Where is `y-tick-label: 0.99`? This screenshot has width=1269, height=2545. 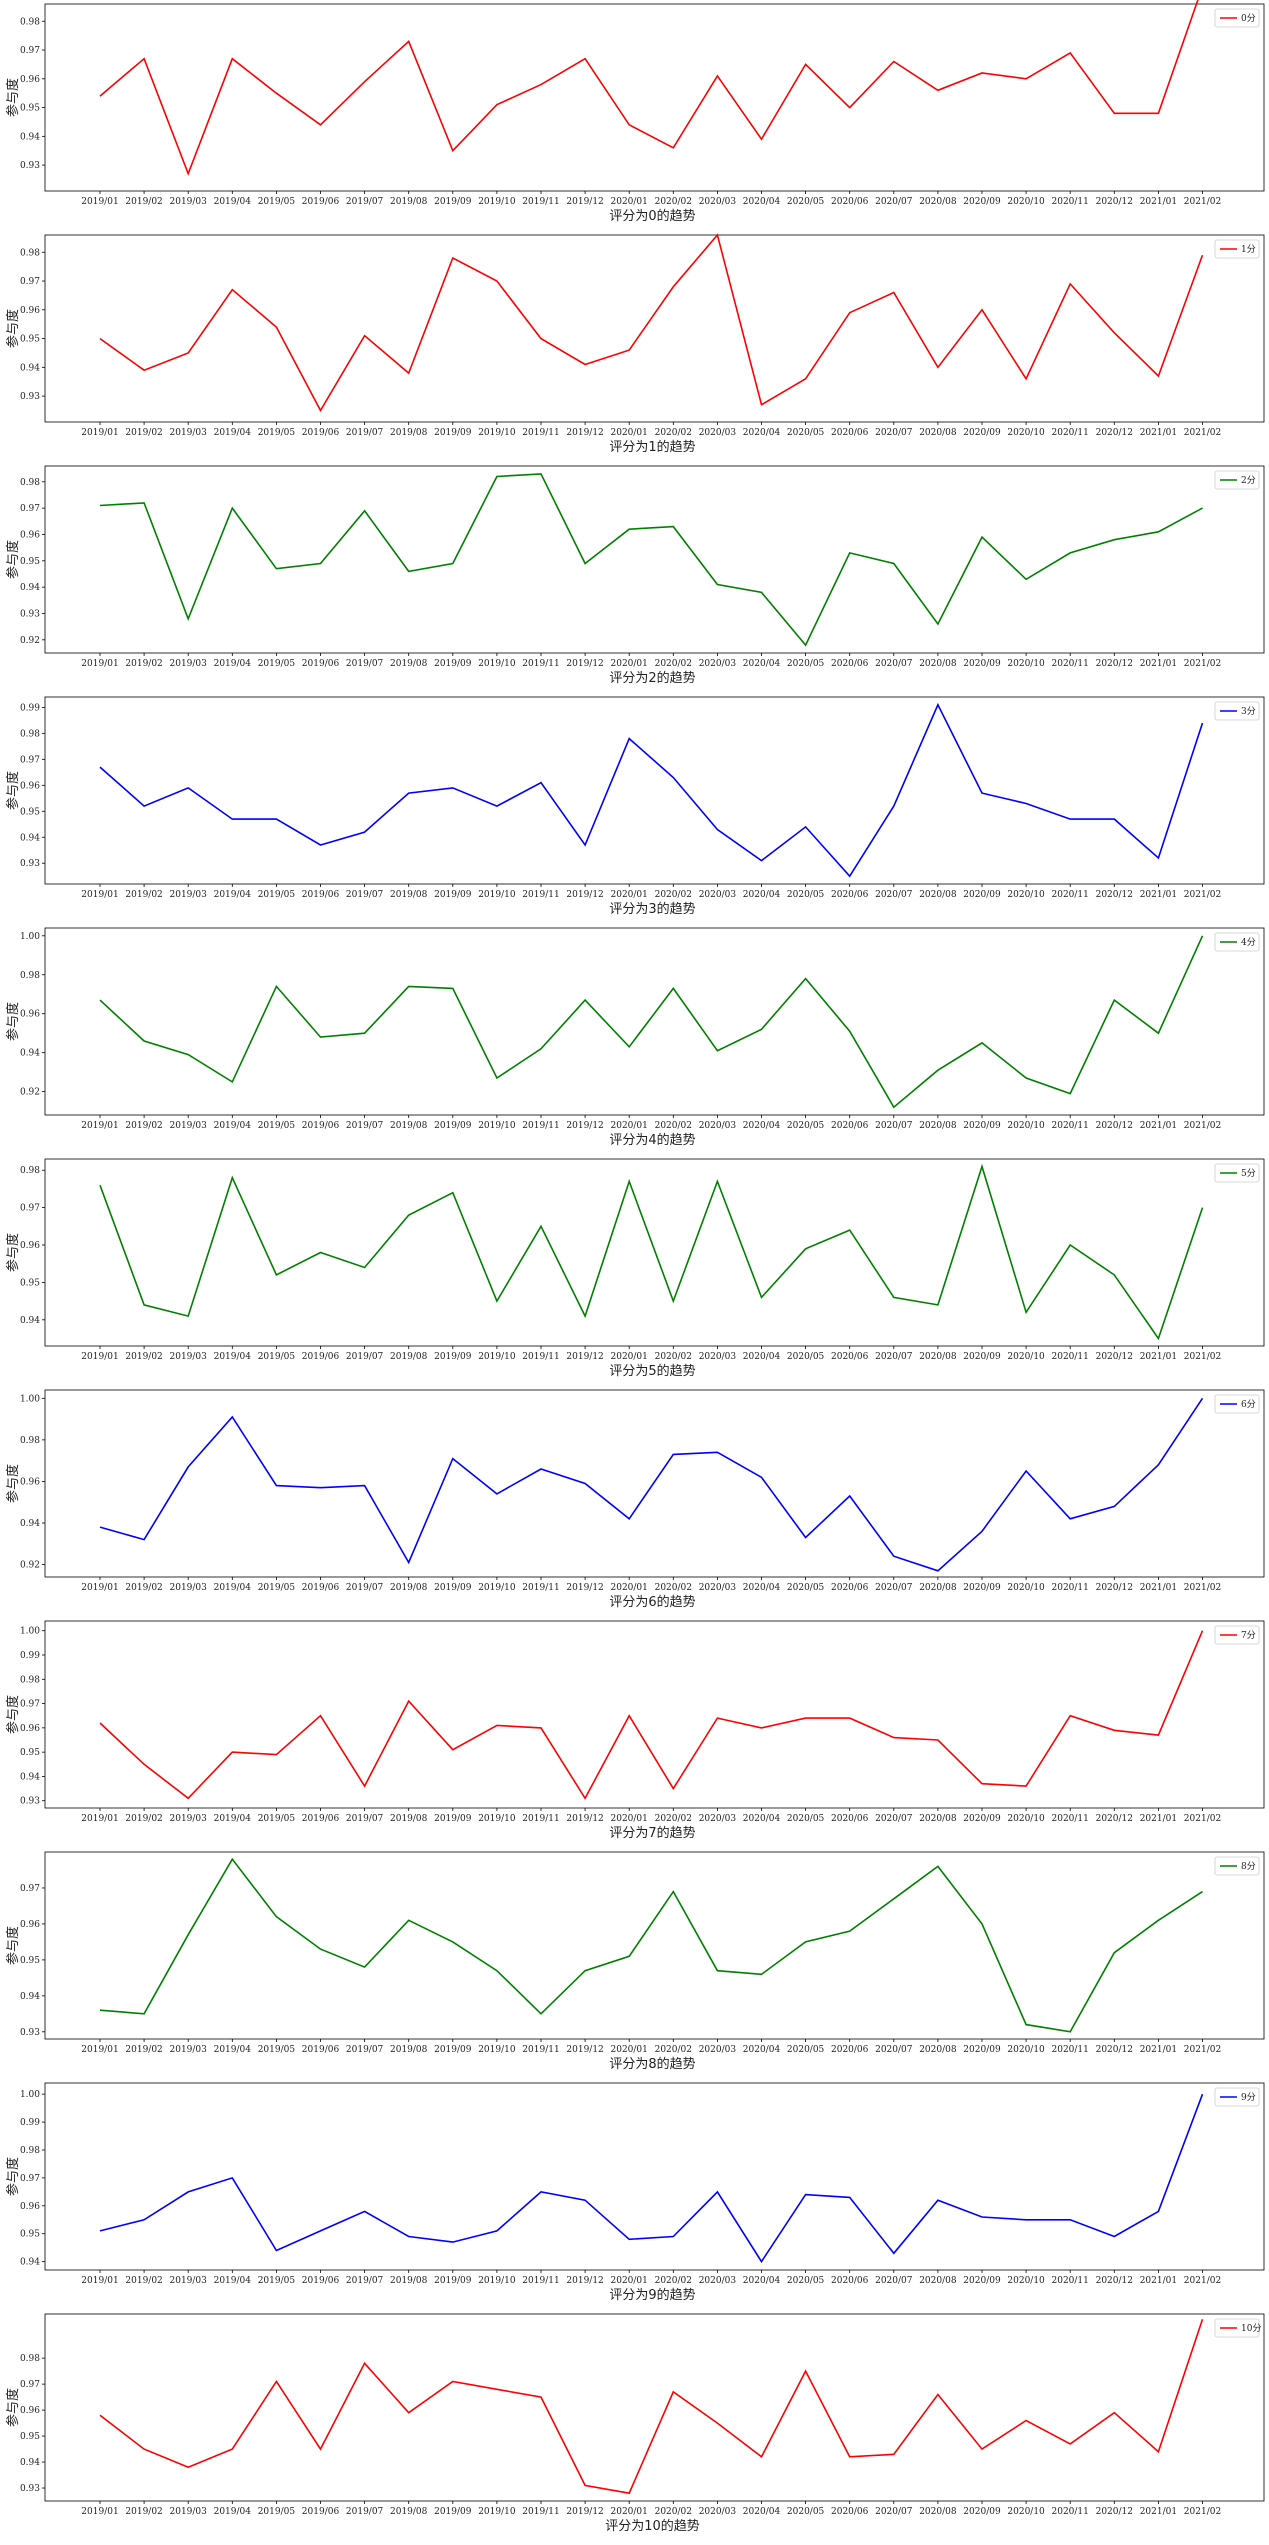
y-tick-label: 0.99 is located at coordinates (30, 2123).